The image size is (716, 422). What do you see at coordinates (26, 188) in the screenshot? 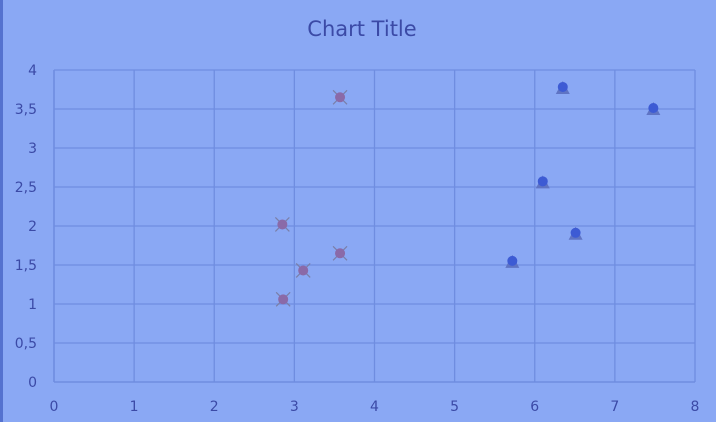
I see `y-tick-label: 2,5` at bounding box center [26, 188].